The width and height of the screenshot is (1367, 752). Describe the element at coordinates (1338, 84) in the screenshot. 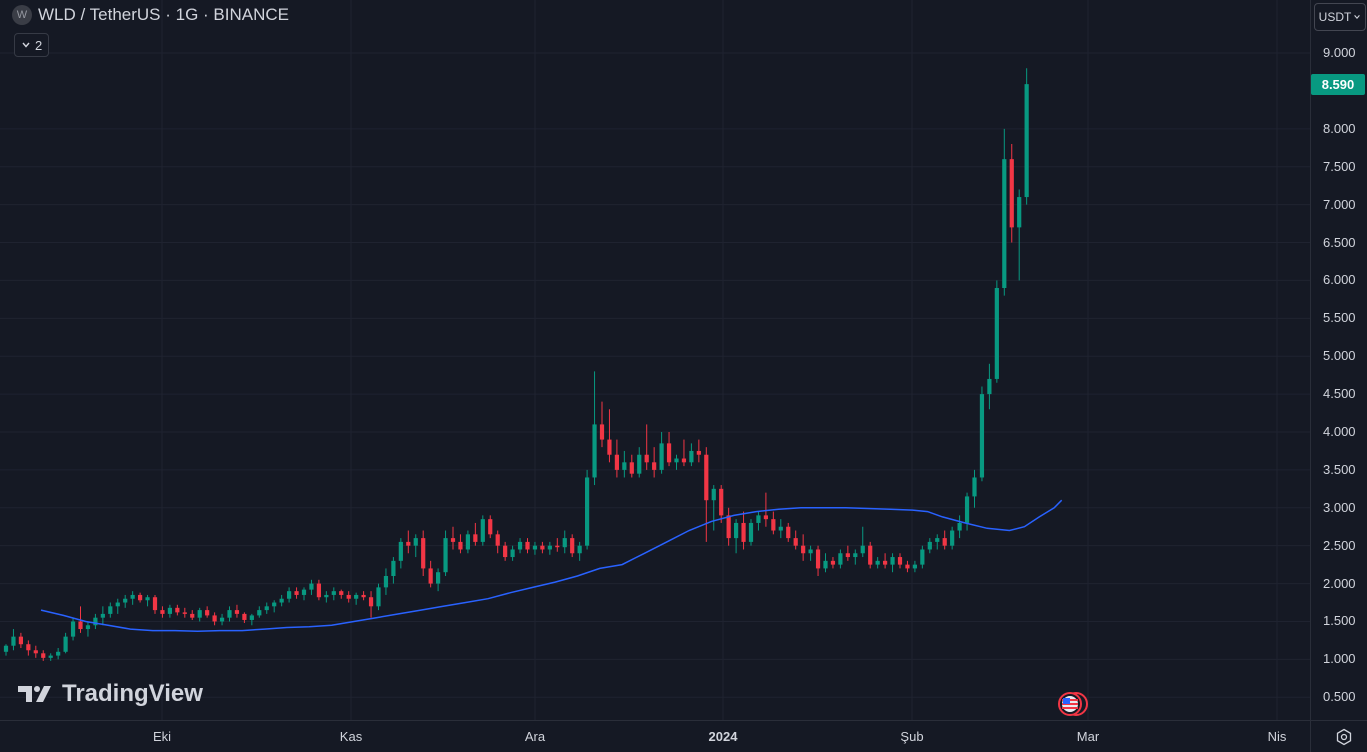

I see `last-price-label: 8.590` at that location.